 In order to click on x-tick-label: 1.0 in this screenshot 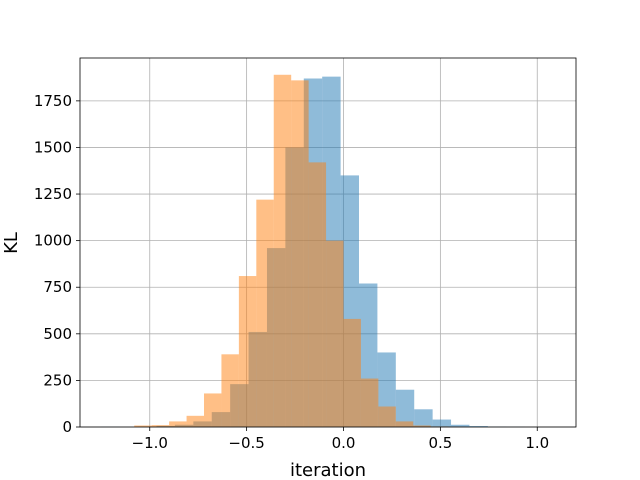, I will do `click(537, 443)`.